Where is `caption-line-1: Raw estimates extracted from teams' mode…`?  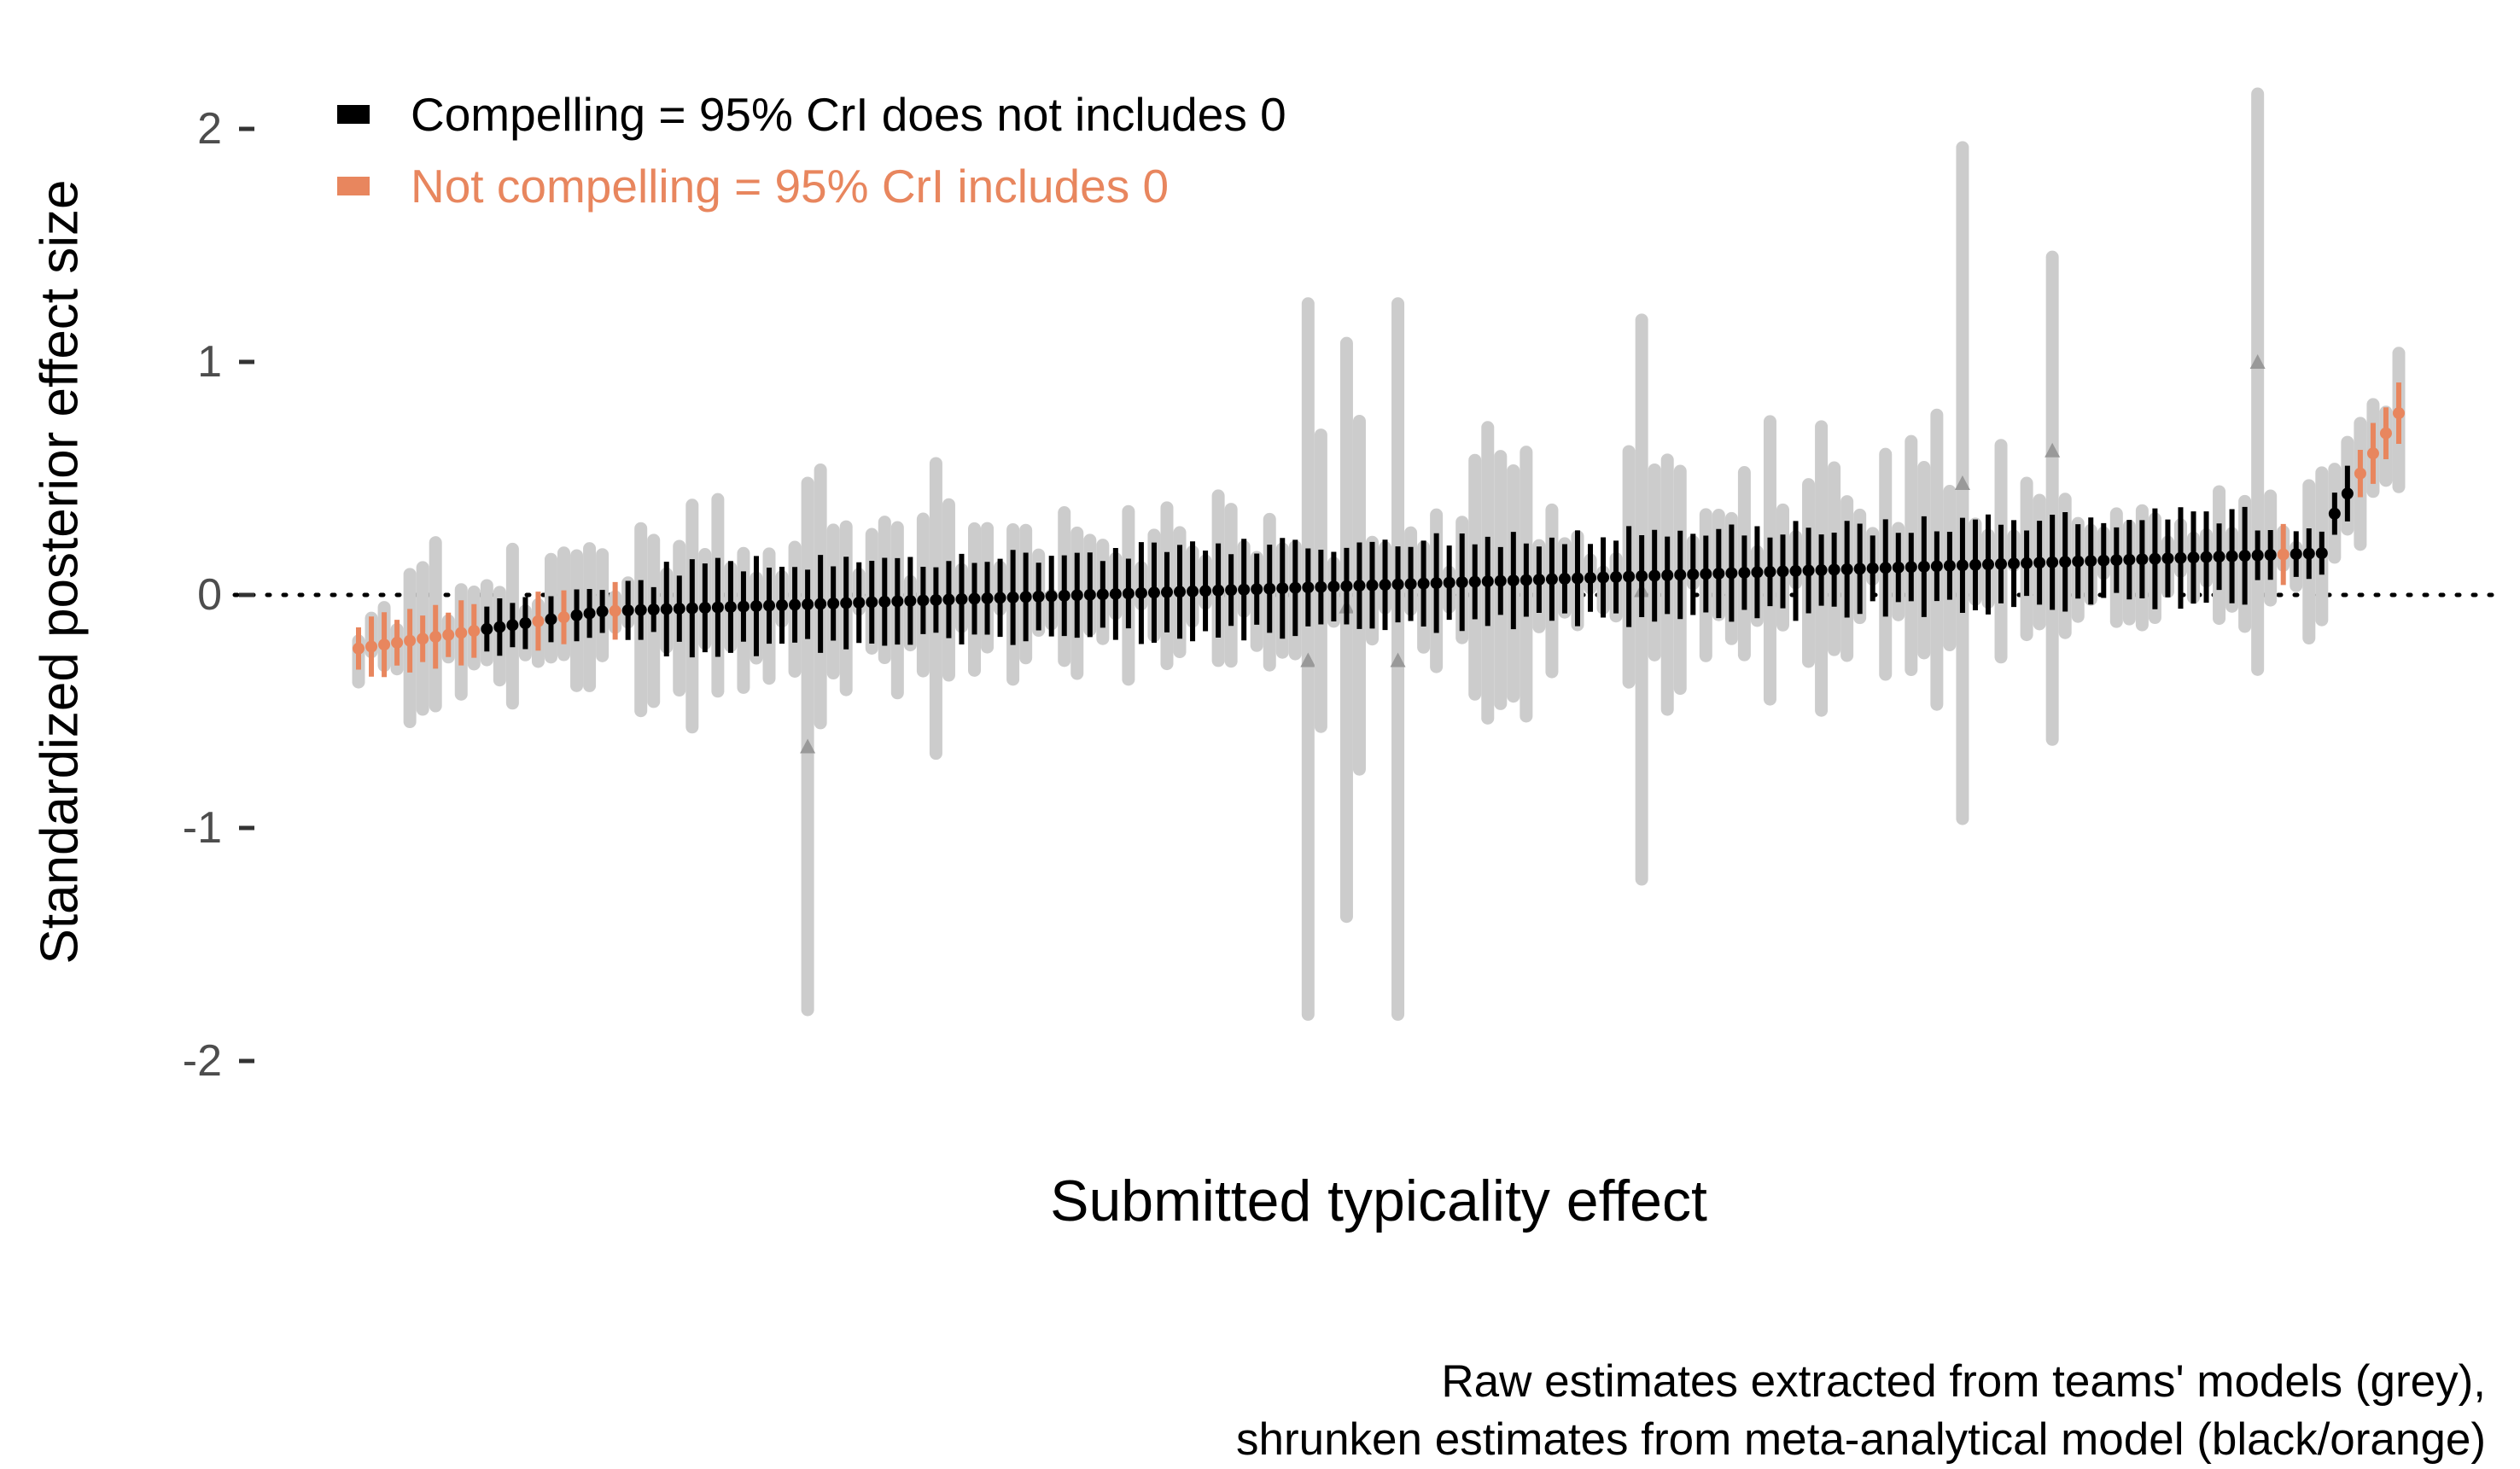
caption-line-1: Raw estimates extracted from teams' mode… is located at coordinates (1963, 1381).